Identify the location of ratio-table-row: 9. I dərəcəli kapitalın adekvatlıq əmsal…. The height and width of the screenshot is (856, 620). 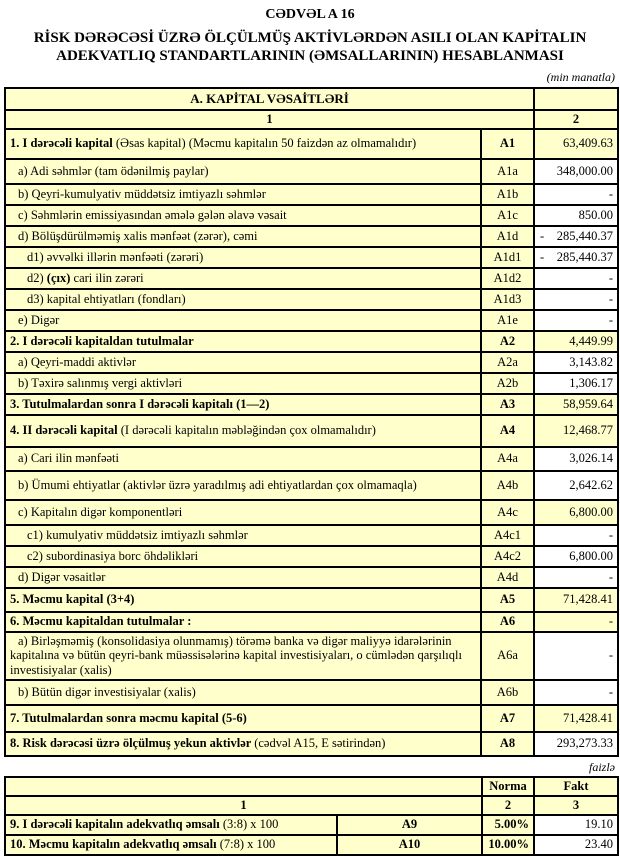
(311, 824).